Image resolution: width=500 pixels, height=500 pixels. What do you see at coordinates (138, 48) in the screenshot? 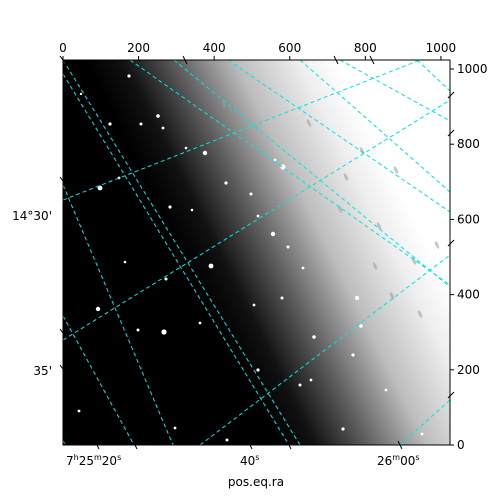
I see `x-tick-label-1: 200` at bounding box center [138, 48].